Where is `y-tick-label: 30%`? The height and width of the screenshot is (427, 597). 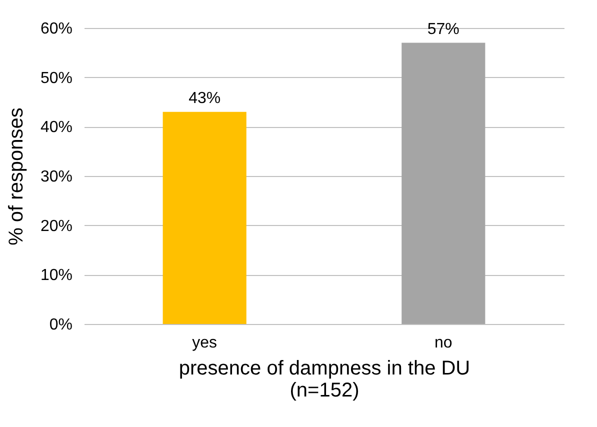 y-tick-label: 30% is located at coordinates (56, 177).